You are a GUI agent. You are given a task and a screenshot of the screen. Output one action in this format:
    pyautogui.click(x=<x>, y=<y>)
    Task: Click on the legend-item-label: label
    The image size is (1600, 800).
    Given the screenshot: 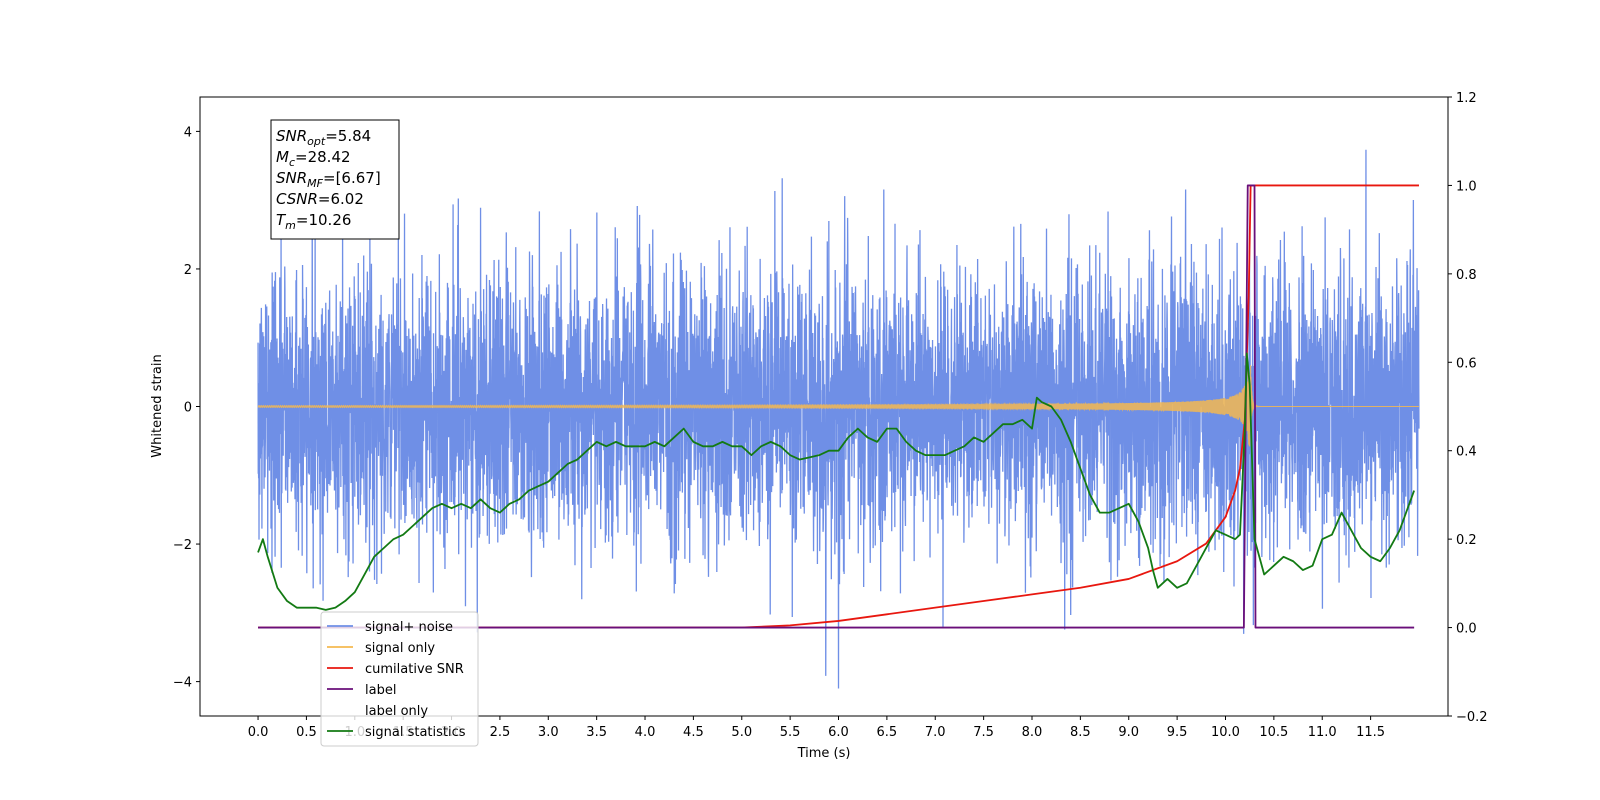 What is the action you would take?
    pyautogui.click(x=361, y=690)
    